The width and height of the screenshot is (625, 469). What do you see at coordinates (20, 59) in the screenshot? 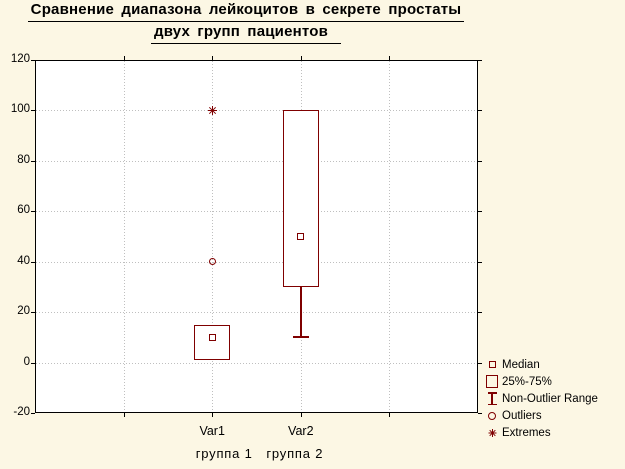
I see `y-tick-label: 120` at bounding box center [20, 59].